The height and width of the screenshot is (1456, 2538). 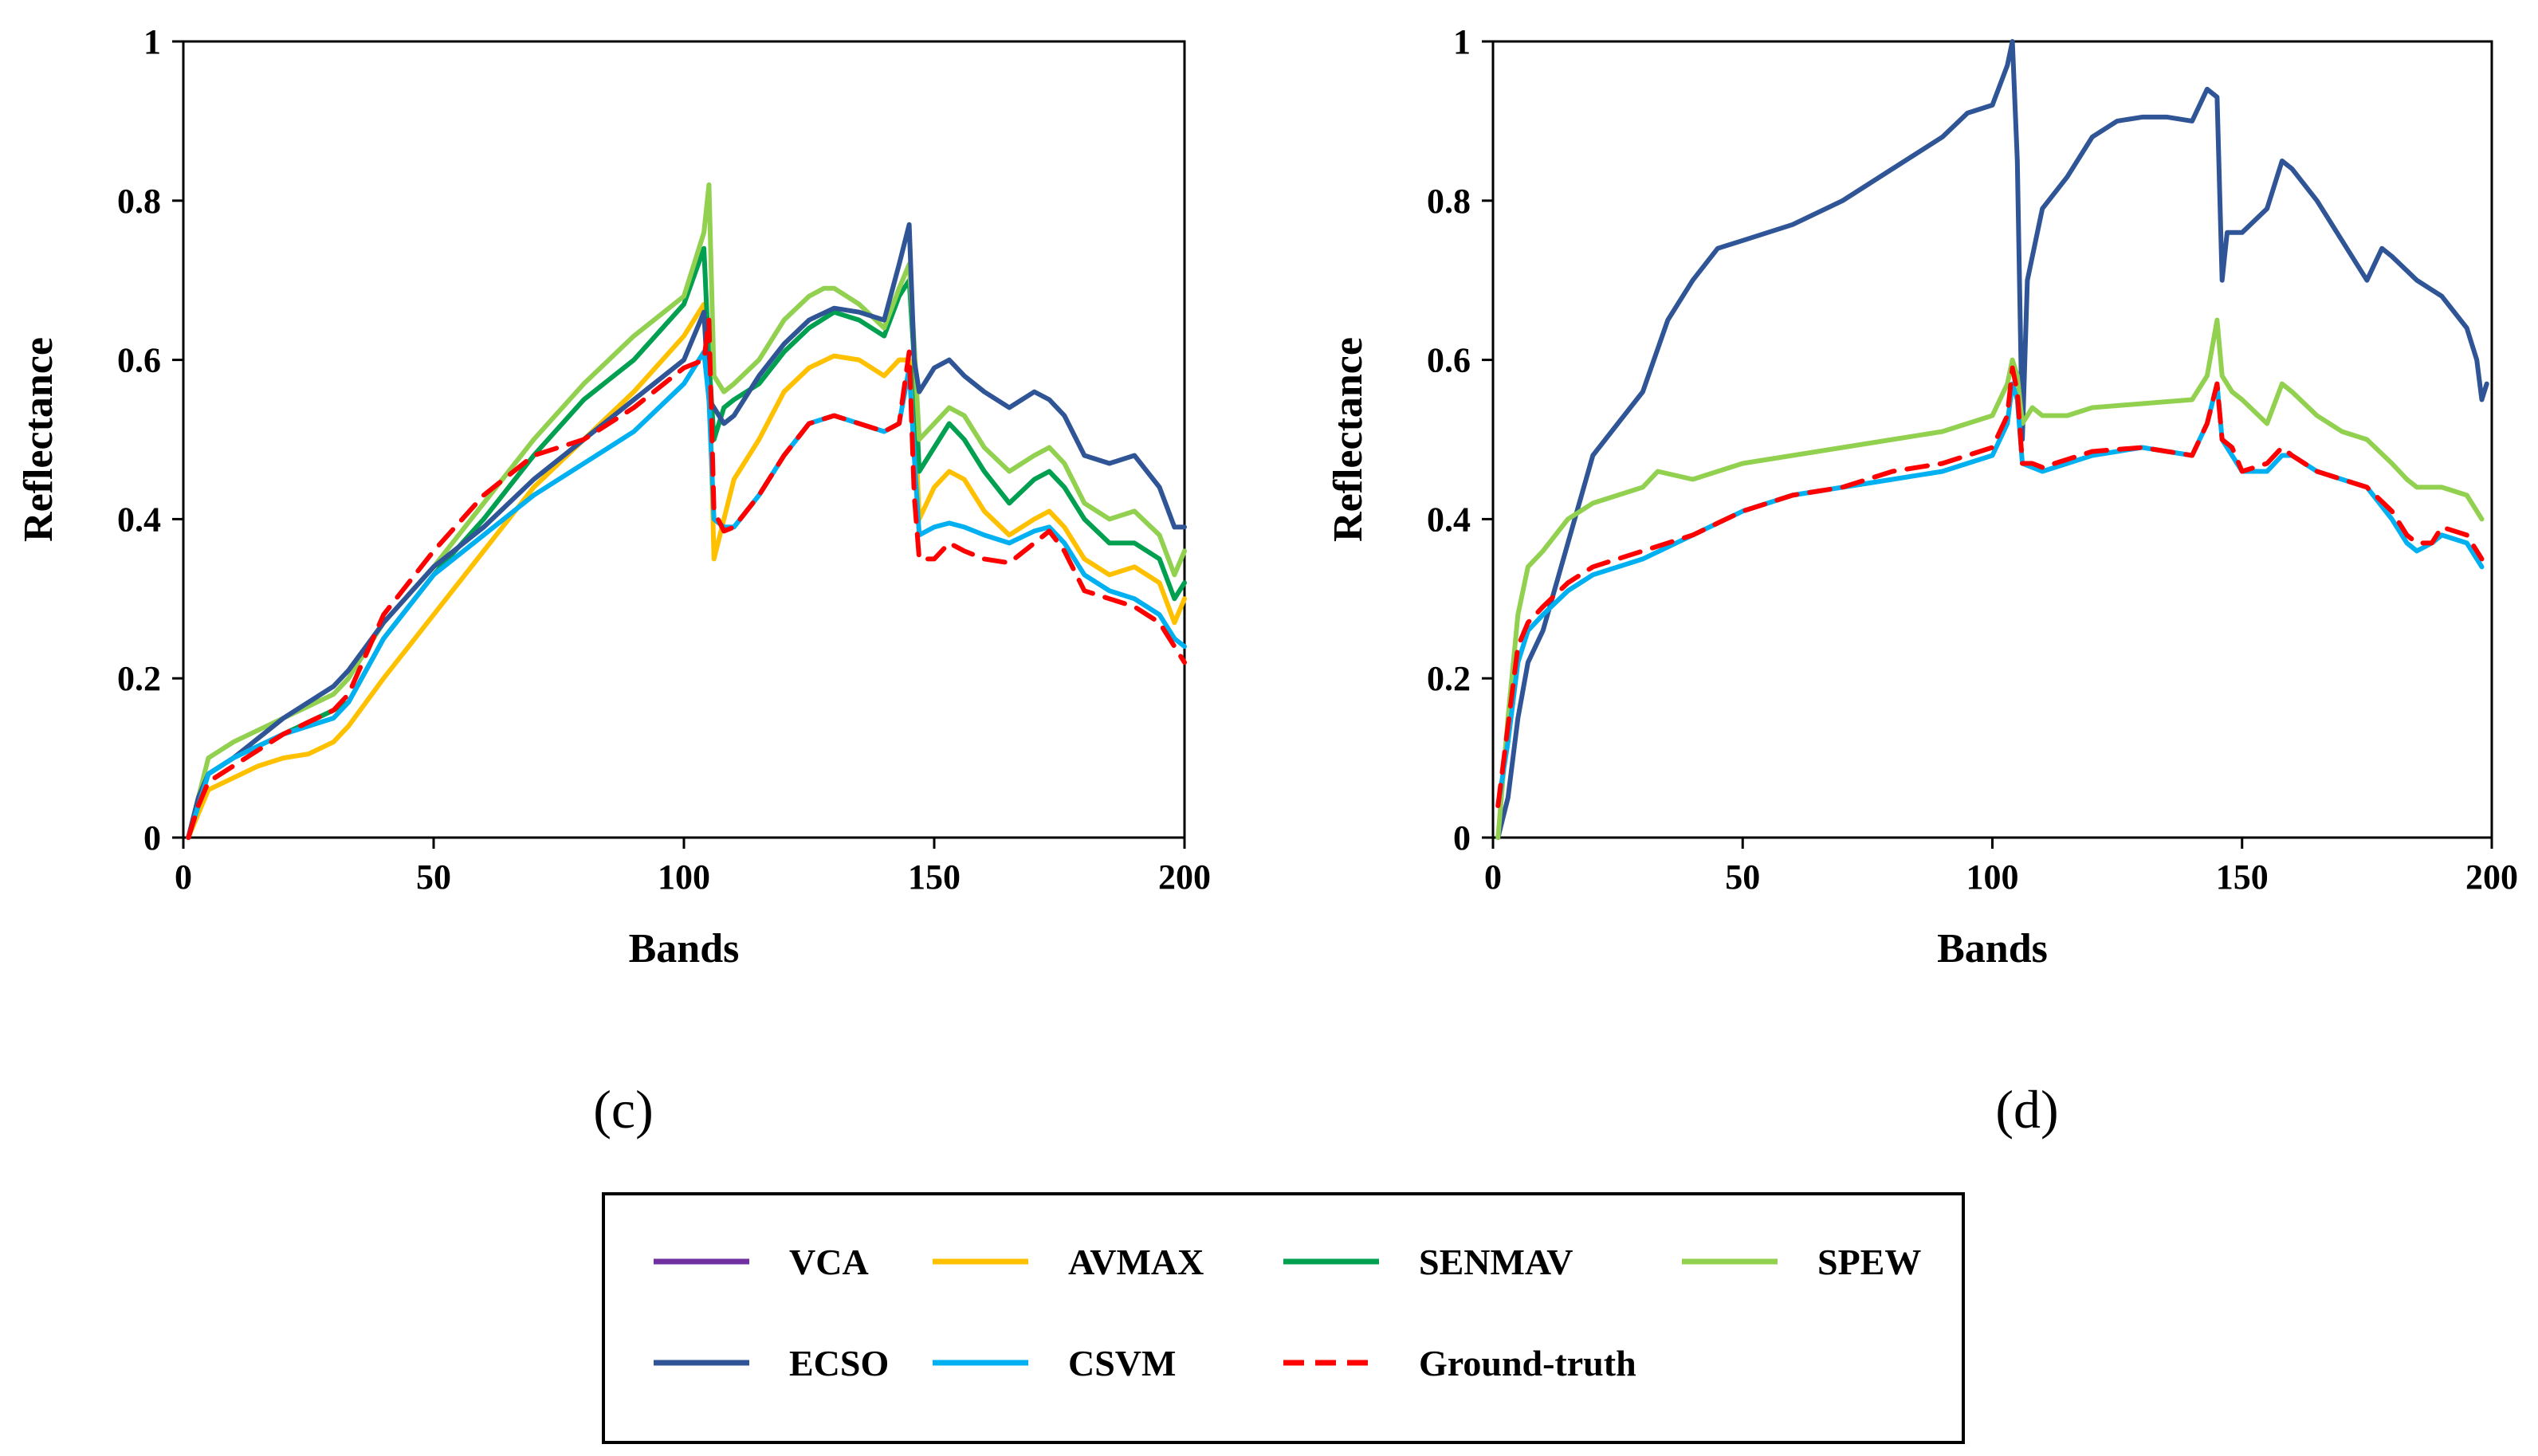 I want to click on legend-label: VCA, so click(x=829, y=1262).